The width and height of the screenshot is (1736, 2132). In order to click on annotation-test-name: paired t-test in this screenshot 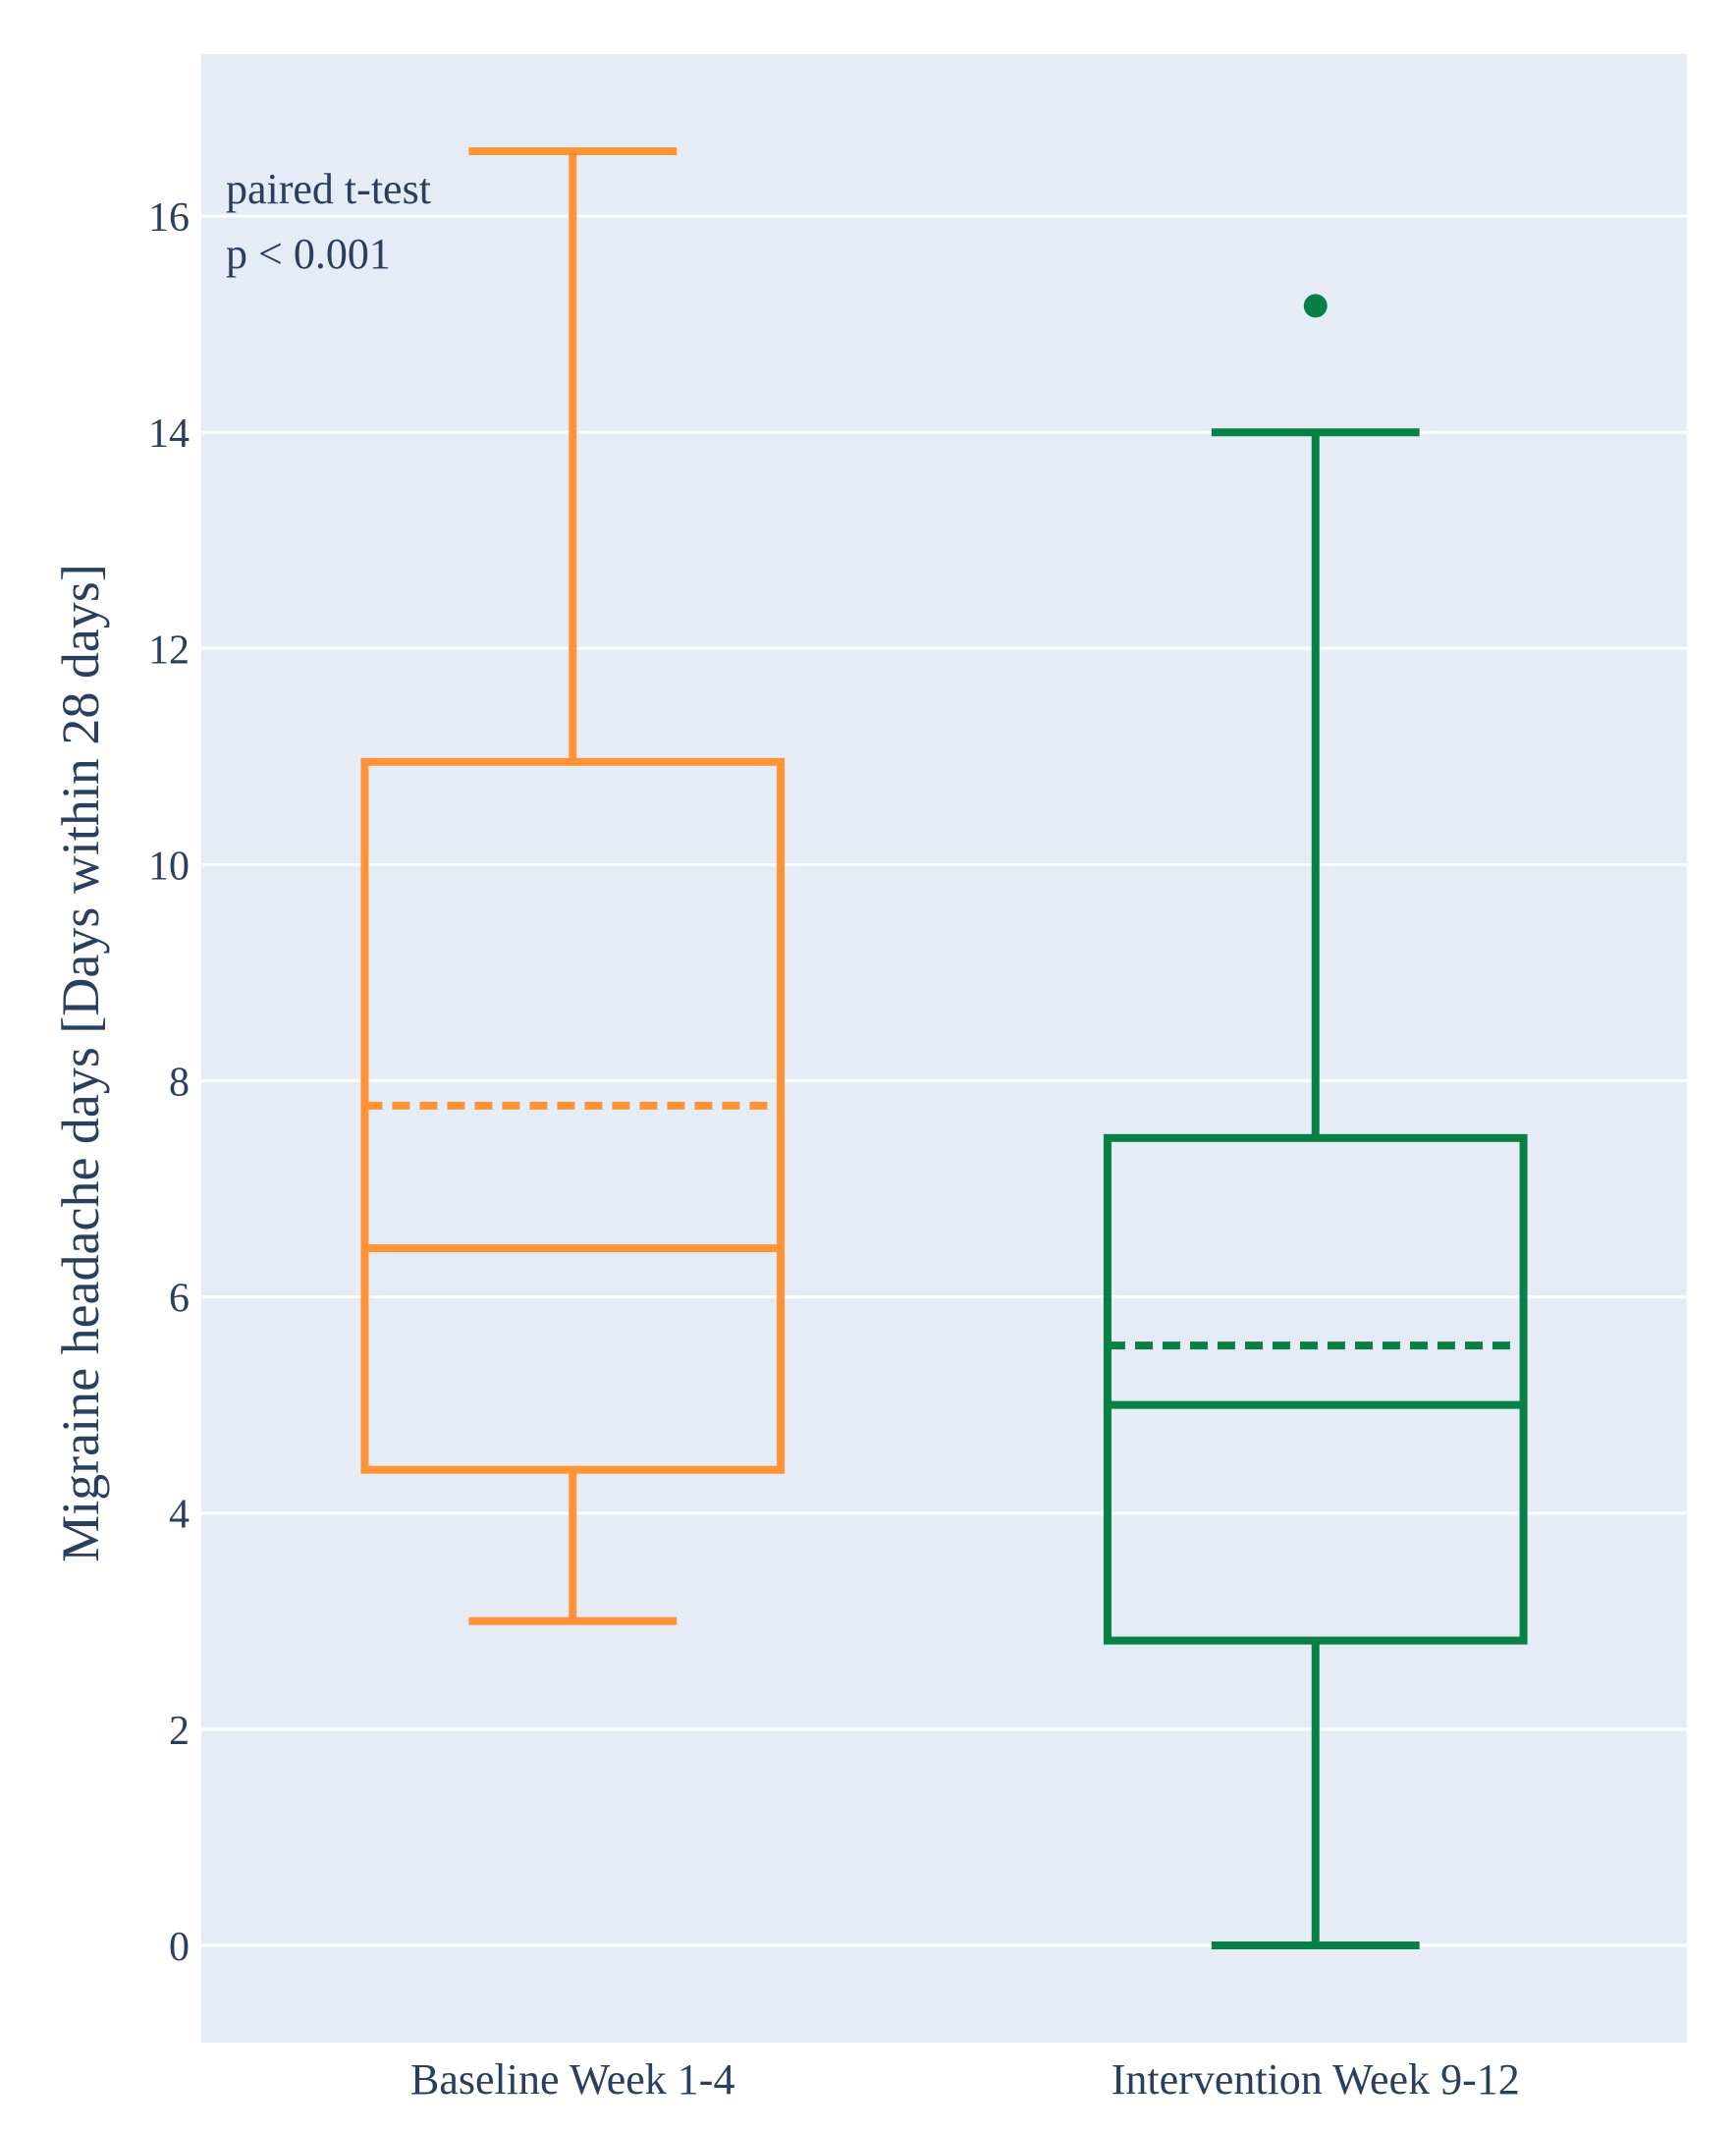, I will do `click(328, 189)`.